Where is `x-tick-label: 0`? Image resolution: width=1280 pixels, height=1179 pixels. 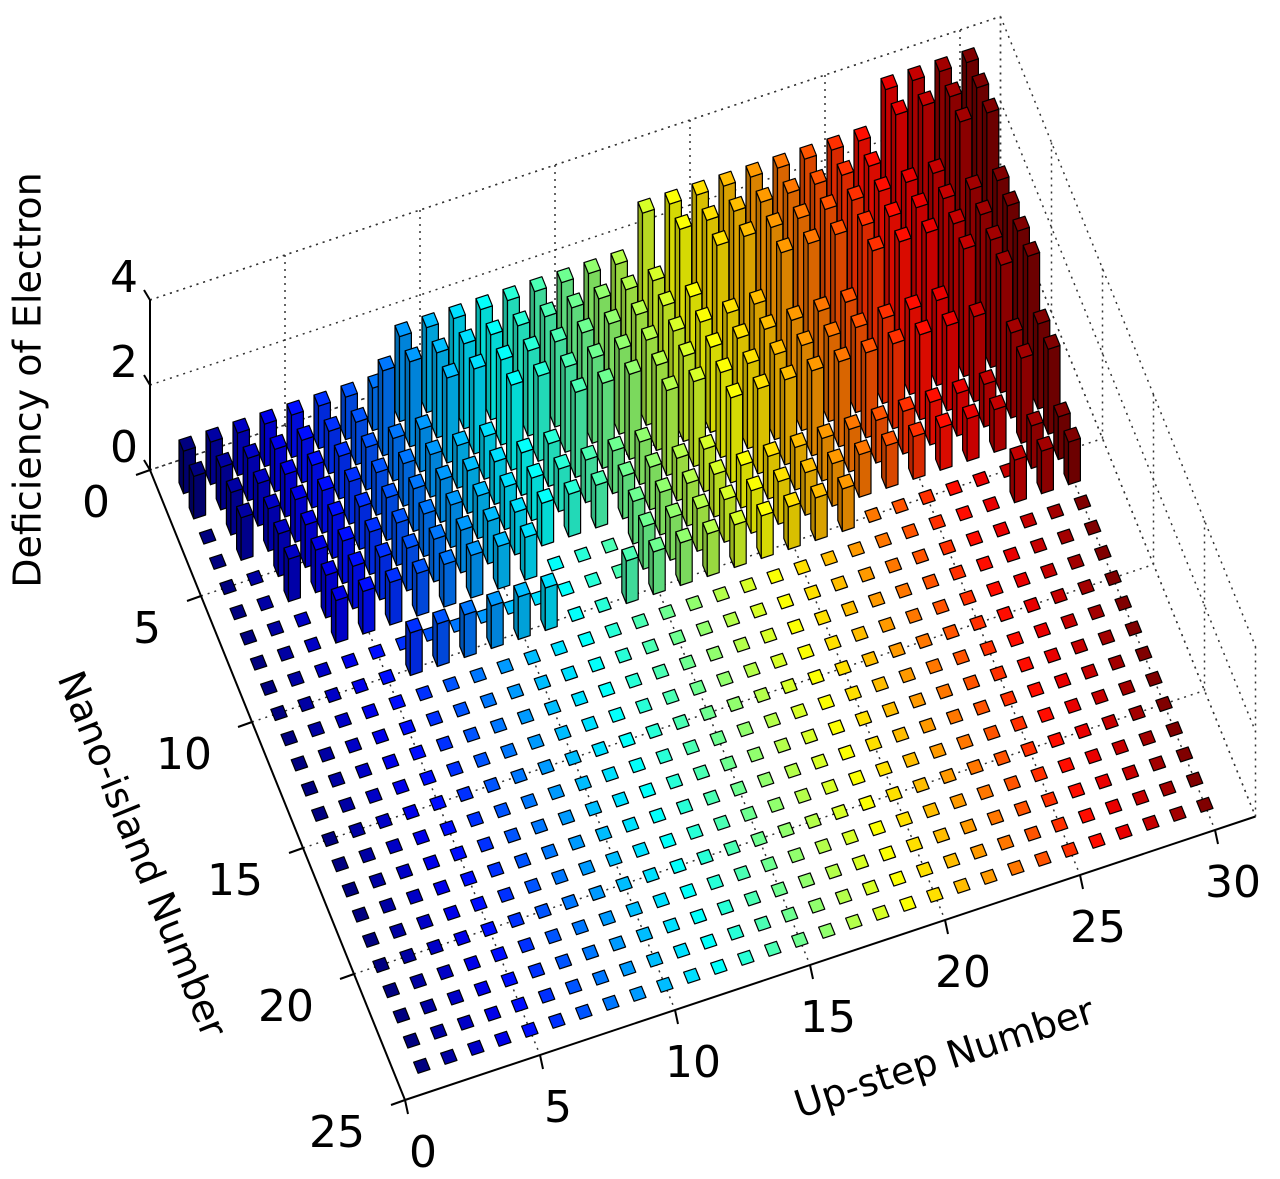 x-tick-label: 0 is located at coordinates (423, 1152).